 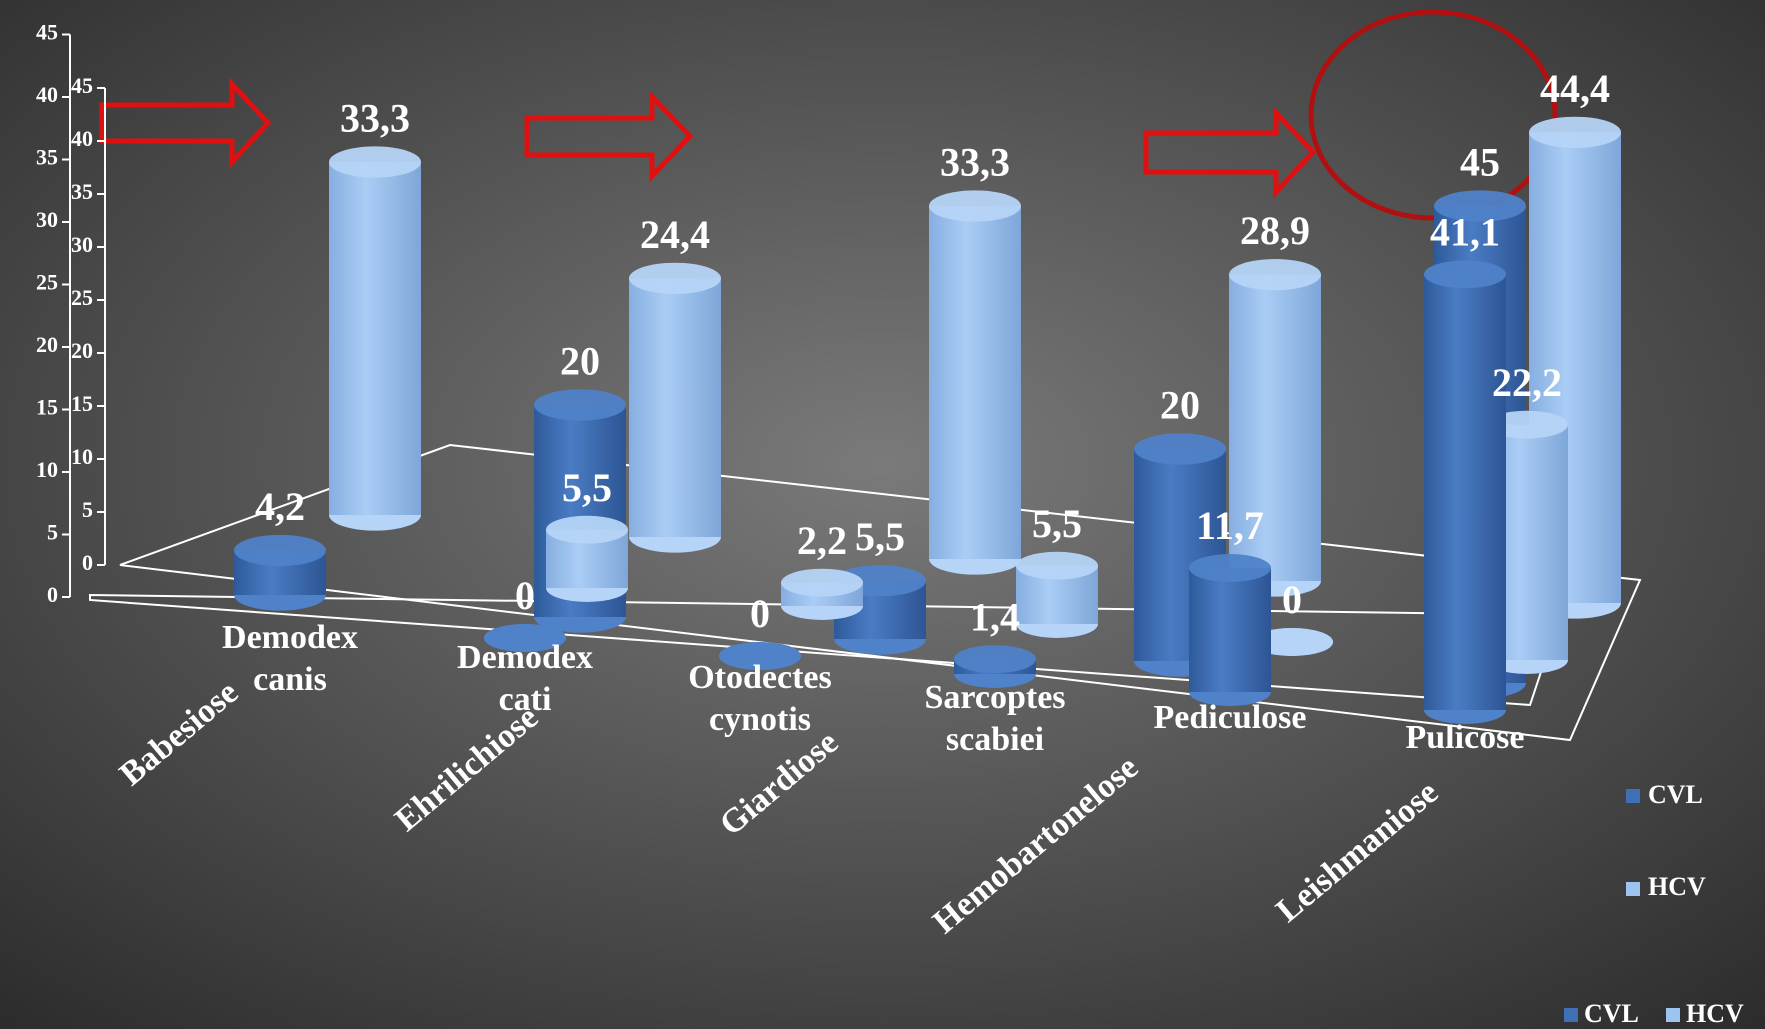 I want to click on x-tick-label: Demodex canis, so click(x=290, y=658).